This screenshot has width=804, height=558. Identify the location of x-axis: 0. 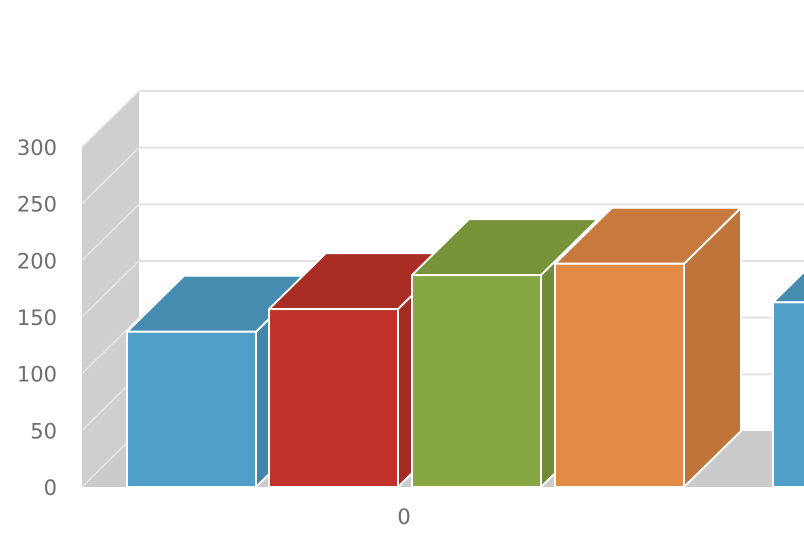
(403, 517).